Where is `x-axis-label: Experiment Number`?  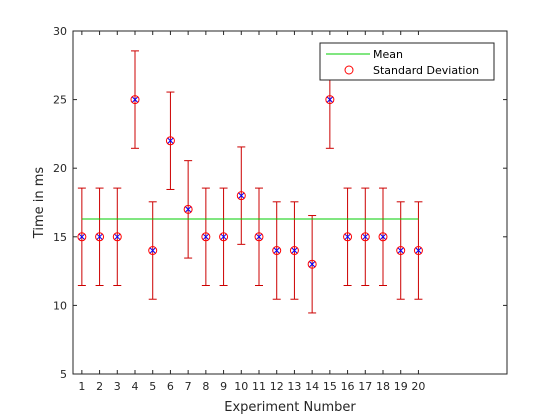 x-axis-label: Experiment Number is located at coordinates (290, 407).